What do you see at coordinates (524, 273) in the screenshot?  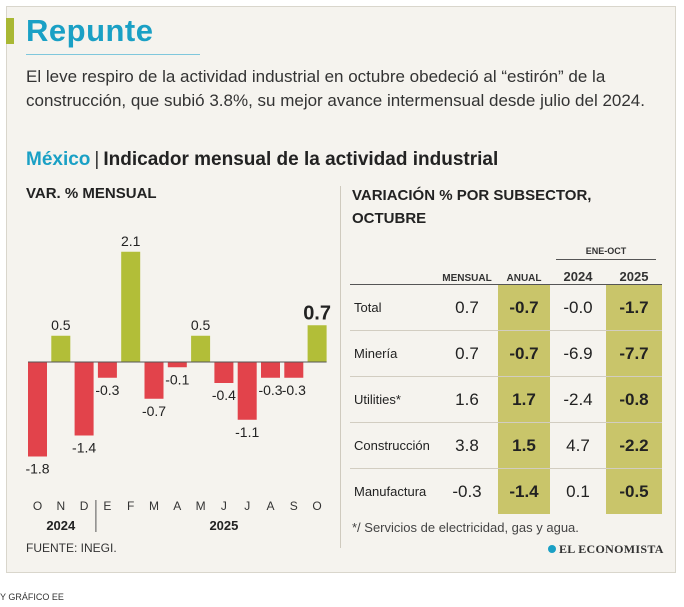 I see `col-header-anual: ANUAL` at bounding box center [524, 273].